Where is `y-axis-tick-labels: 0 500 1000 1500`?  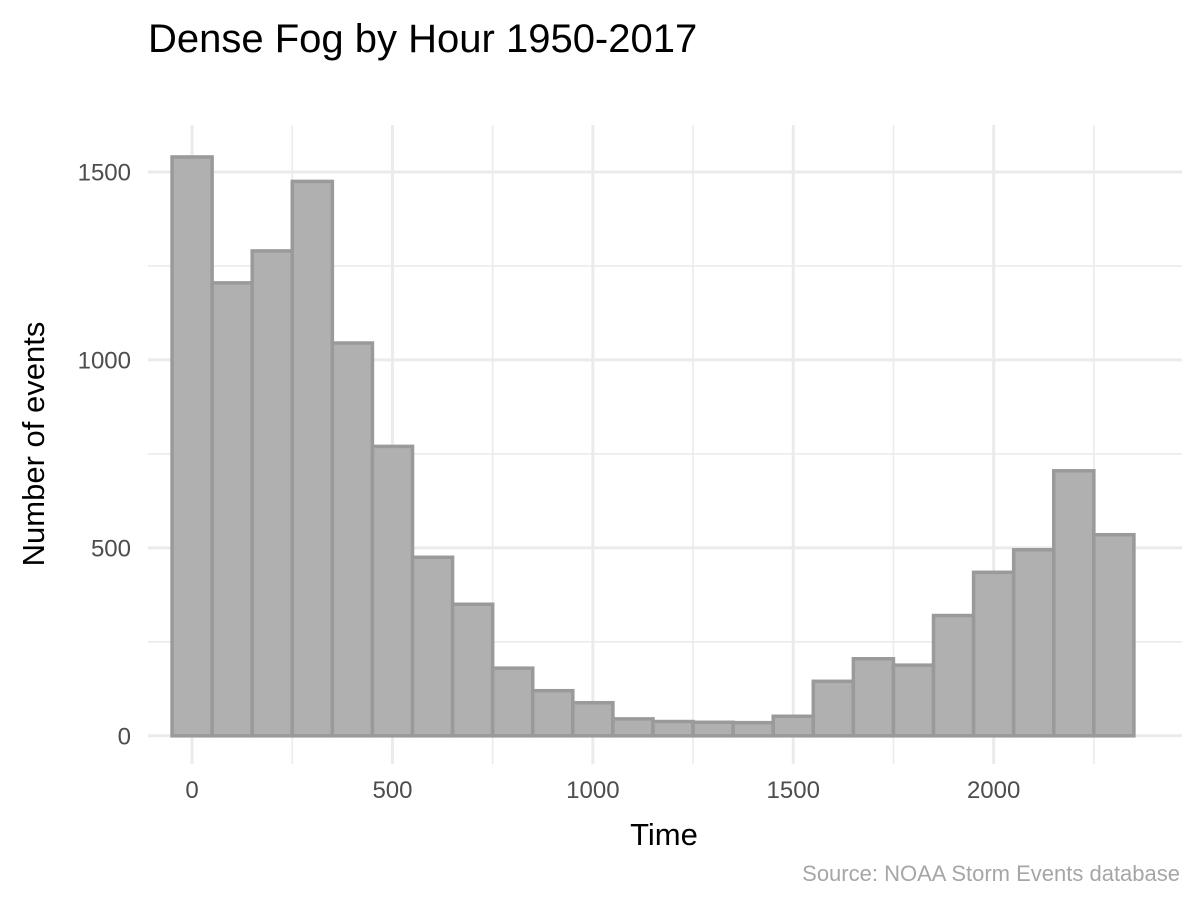 y-axis-tick-labels: 0 500 1000 1500 is located at coordinates (104, 454).